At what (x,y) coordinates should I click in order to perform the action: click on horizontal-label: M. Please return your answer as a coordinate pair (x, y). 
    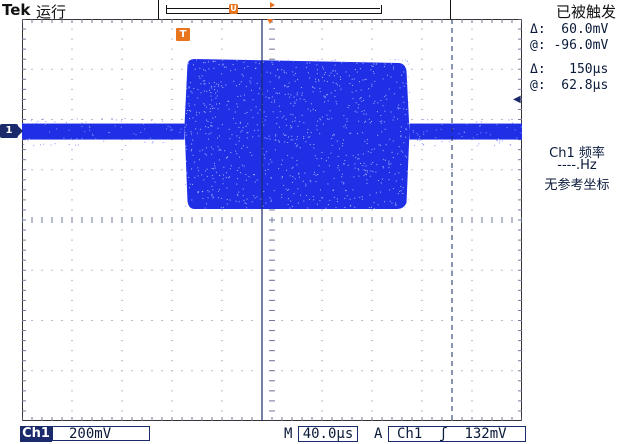
    Looking at the image, I should click on (288, 434).